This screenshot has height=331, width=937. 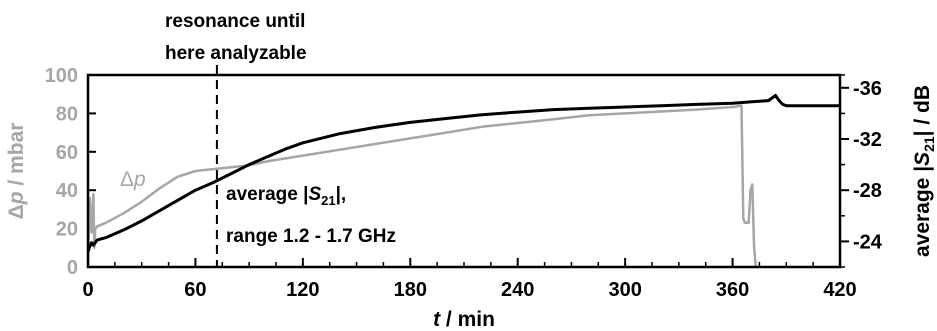 I want to click on annotation-average-sub: 21, so click(x=328, y=200).